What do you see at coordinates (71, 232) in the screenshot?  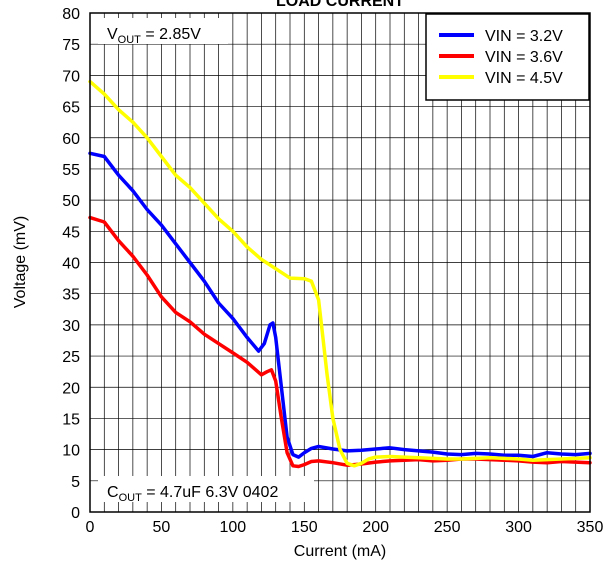 I see `y-tick-label: 45` at bounding box center [71, 232].